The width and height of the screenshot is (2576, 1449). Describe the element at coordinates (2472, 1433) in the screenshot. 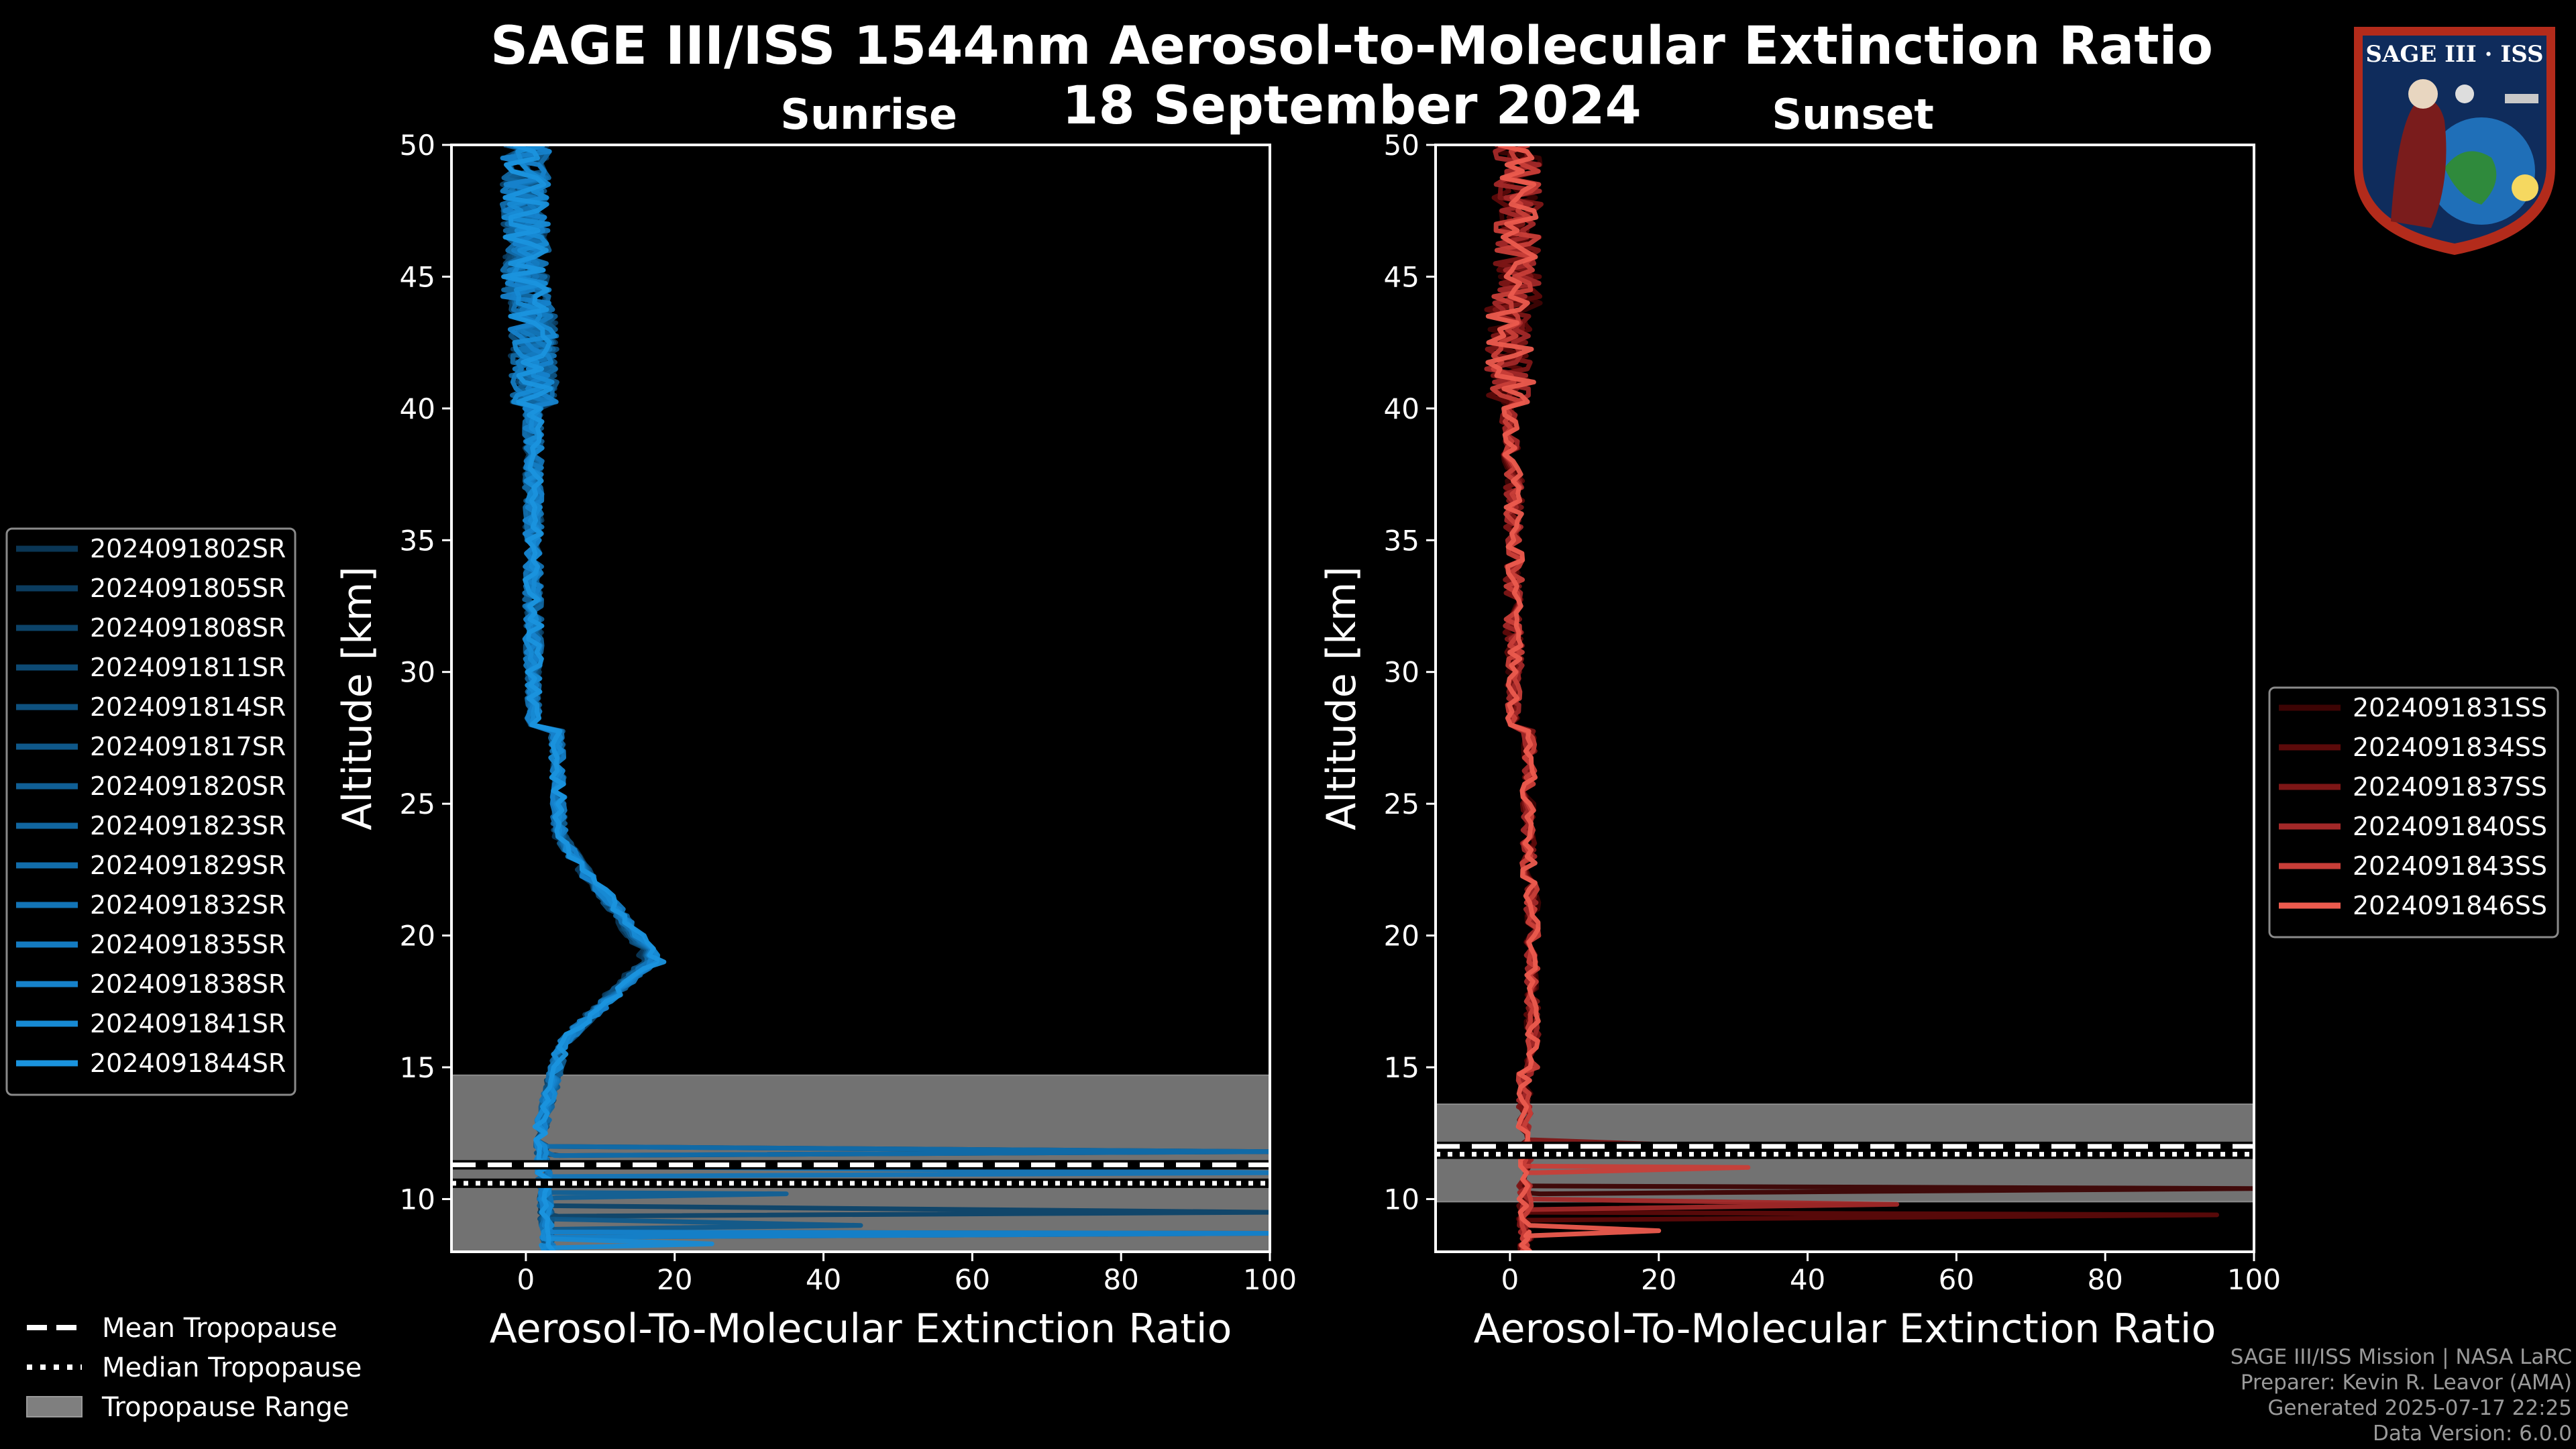

I see `footer-version: Data Version: 6.0.0` at that location.